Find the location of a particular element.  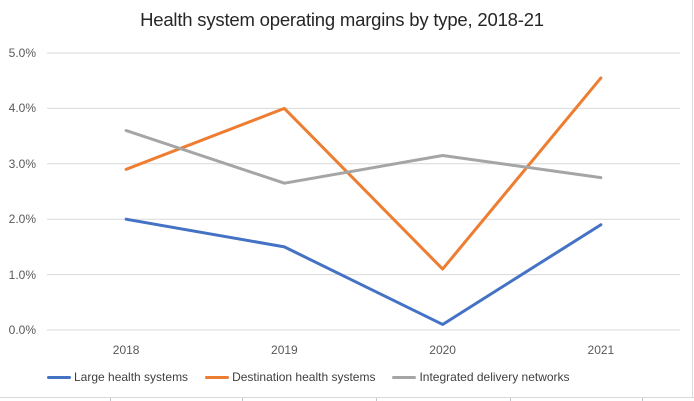

y-tick-label: 5.0% is located at coordinates (22, 53).